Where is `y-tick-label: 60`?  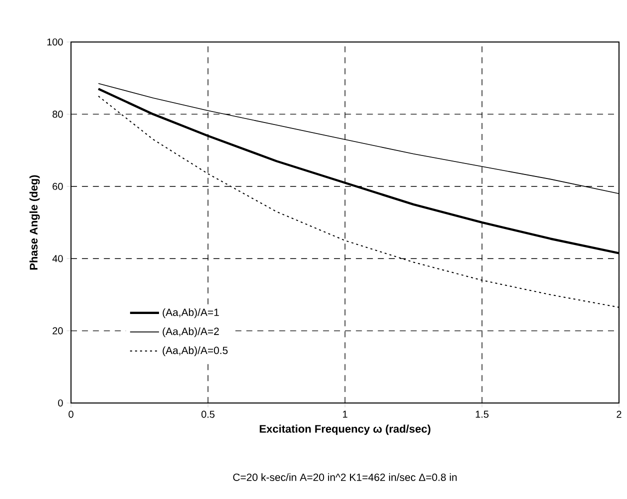
y-tick-label: 60 is located at coordinates (57, 186).